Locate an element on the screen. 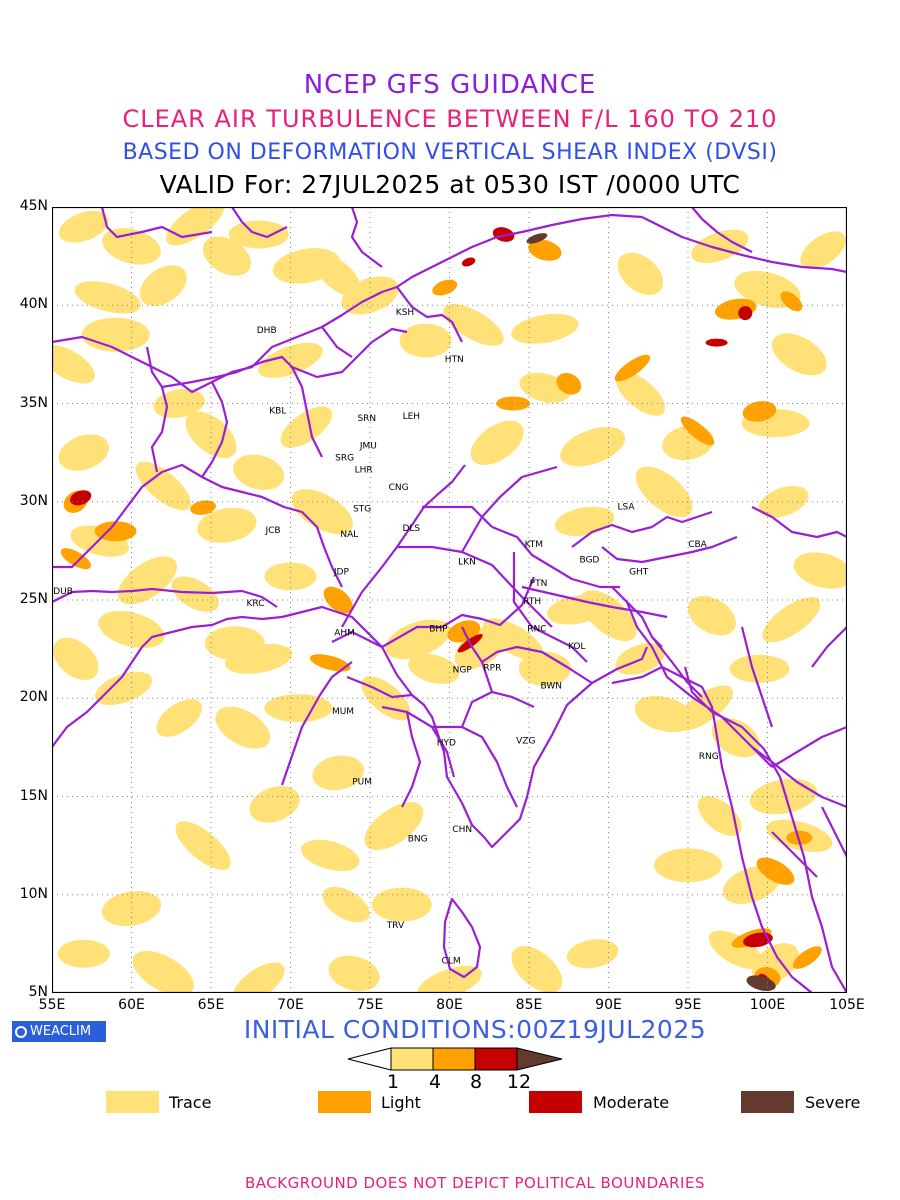  initial-conditions: INITIAL CONDITIONS:00Z19JUL2025 is located at coordinates (475, 1029).